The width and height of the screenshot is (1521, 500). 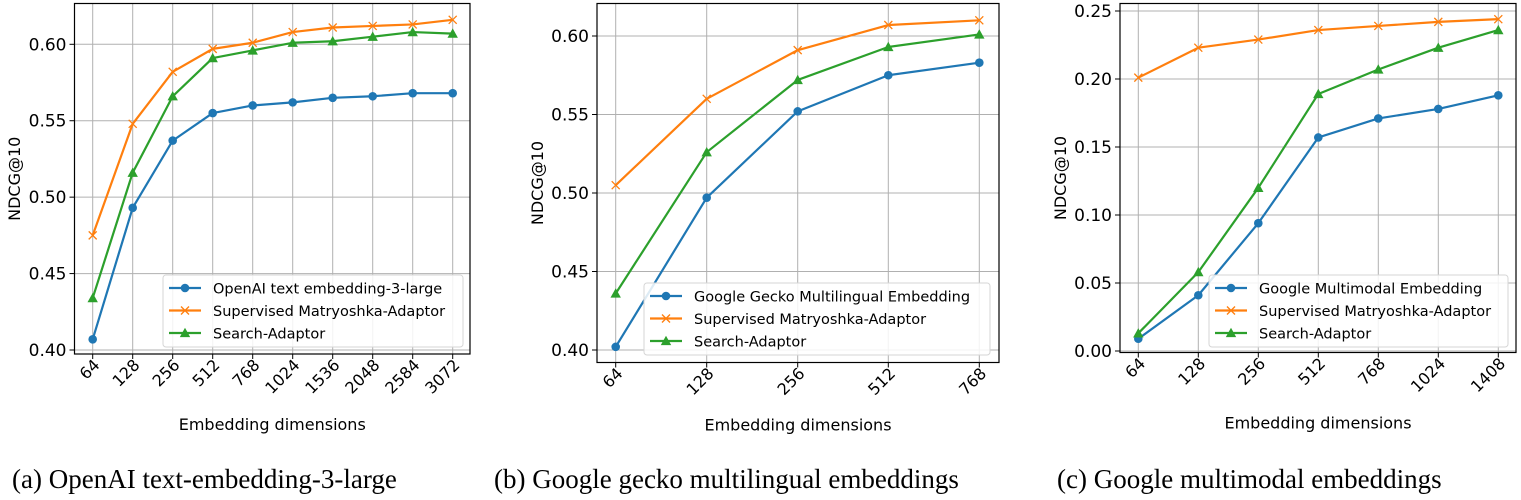 I want to click on legend-label: Google Multimodal Embedding, so click(x=1370, y=290).